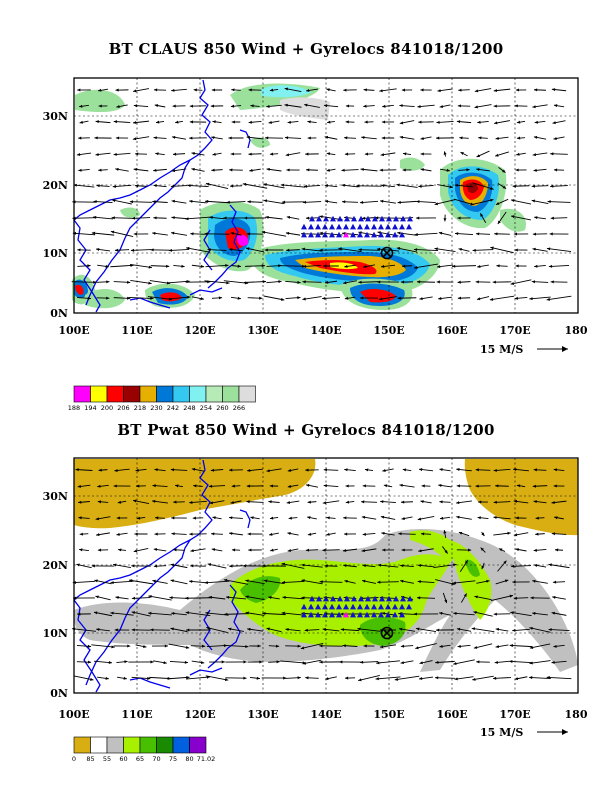 Image resolution: width=612 pixels, height=800 pixels. Describe the element at coordinates (173, 759) in the screenshot. I see `color-key-tick-label: 75` at that location.